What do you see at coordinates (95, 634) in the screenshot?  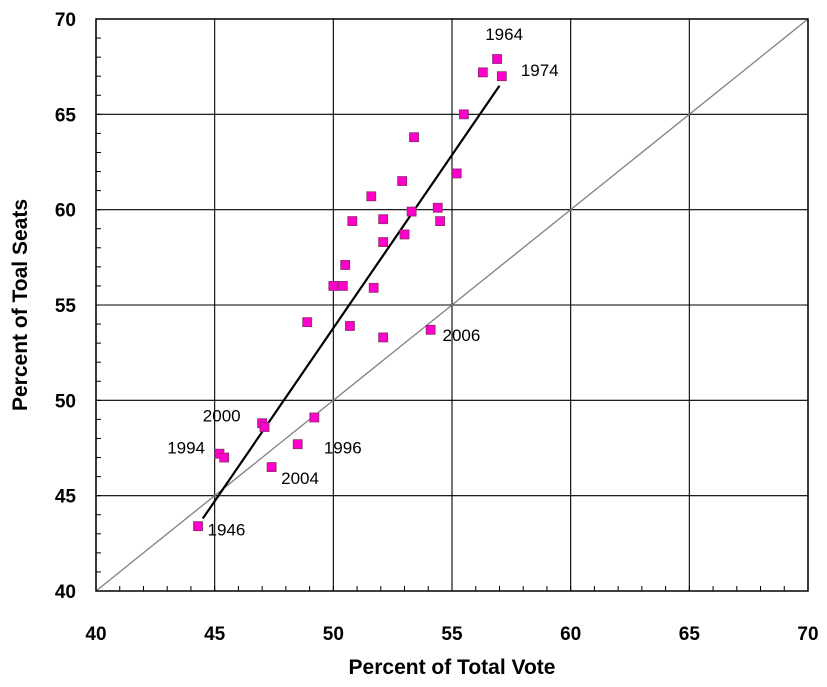 I see `x-tick-label: 40` at bounding box center [95, 634].